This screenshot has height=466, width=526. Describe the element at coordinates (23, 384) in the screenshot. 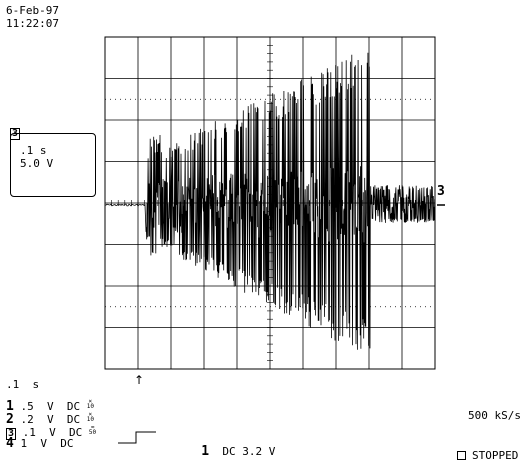

I see `timebase-readout: .1 s` at that location.